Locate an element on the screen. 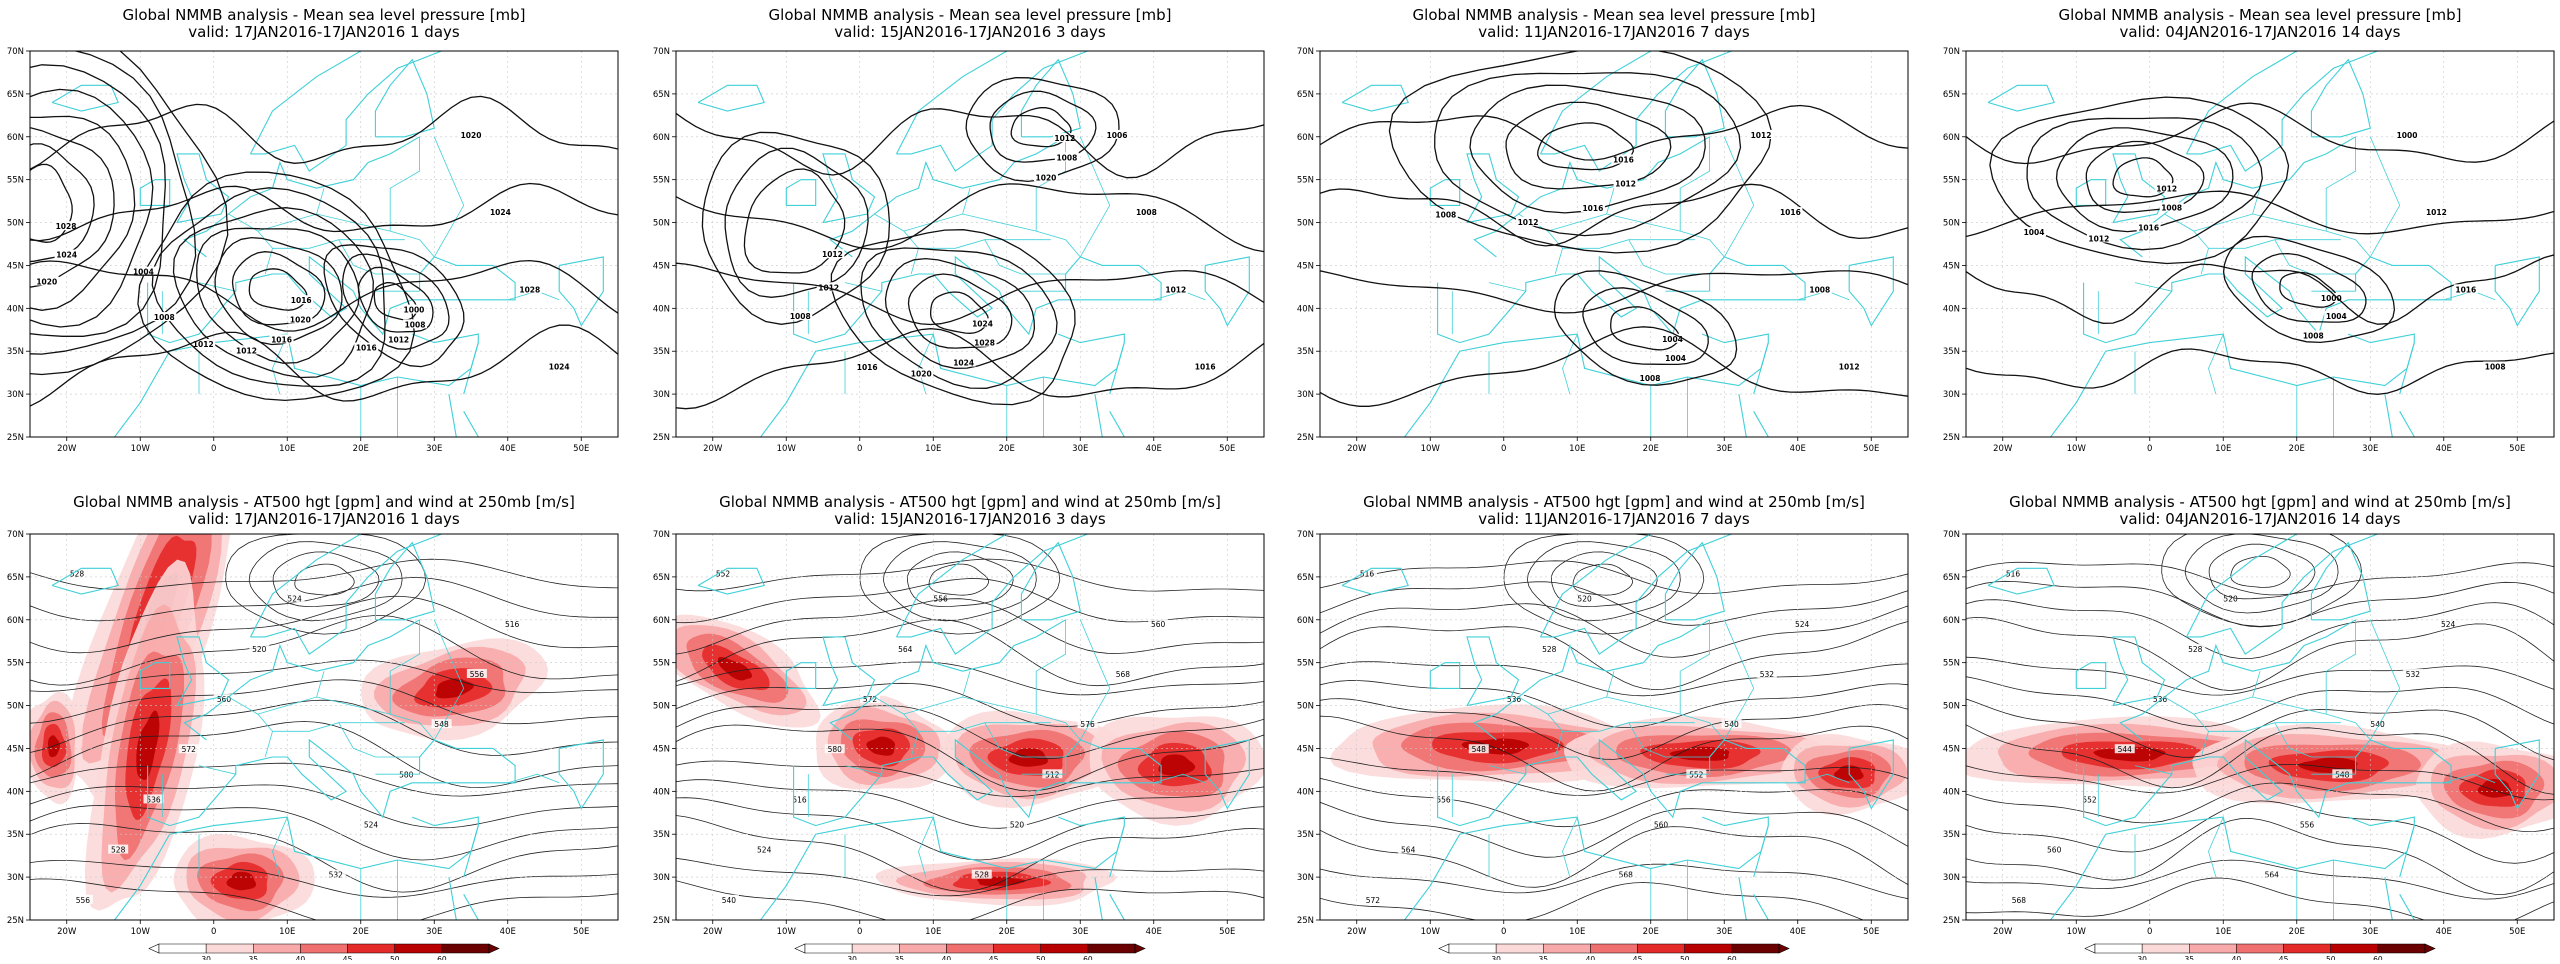 Image resolution: width=2560 pixels, height=964 pixels. isobar-label: 1024 is located at coordinates (963, 363).